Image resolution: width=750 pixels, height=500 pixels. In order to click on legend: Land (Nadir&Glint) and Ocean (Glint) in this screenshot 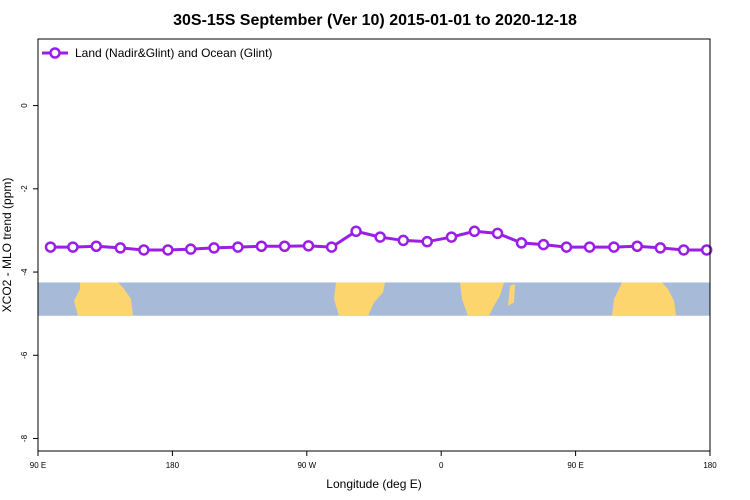, I will do `click(157, 53)`.